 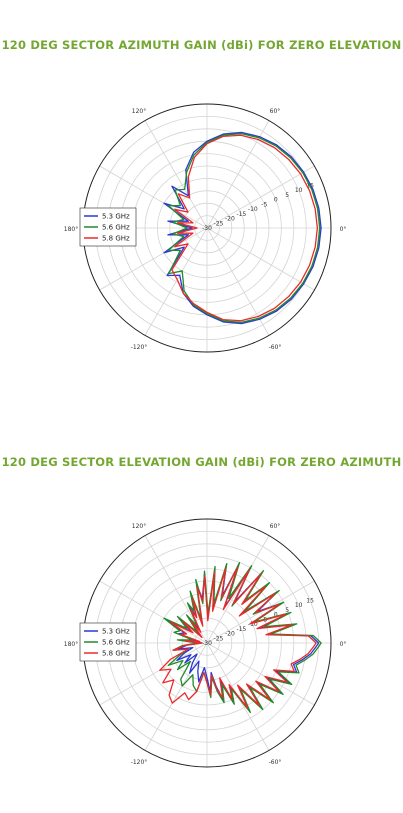 I want to click on azimuth-radial-tick-label: -5, so click(x=264, y=204).